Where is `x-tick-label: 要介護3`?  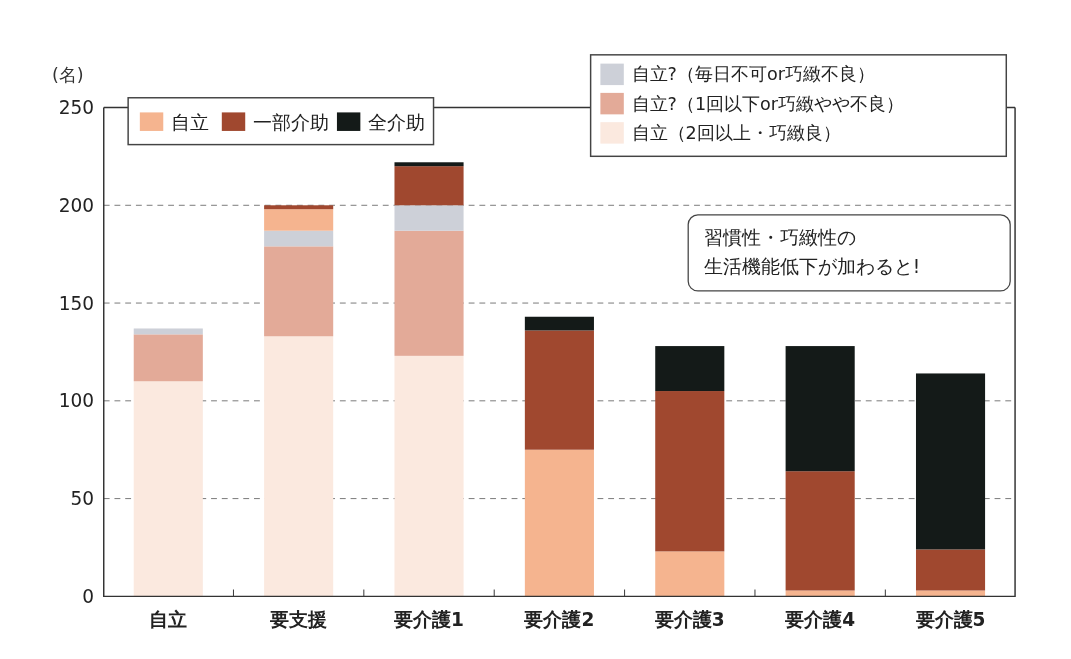 x-tick-label: 要介護3 is located at coordinates (689, 619).